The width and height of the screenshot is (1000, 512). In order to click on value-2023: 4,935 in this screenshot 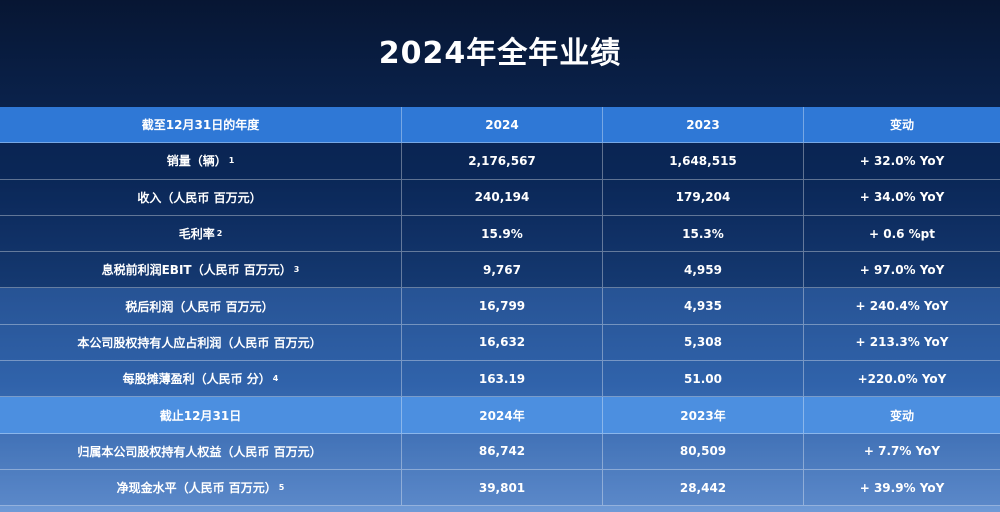, I will do `click(703, 306)`.